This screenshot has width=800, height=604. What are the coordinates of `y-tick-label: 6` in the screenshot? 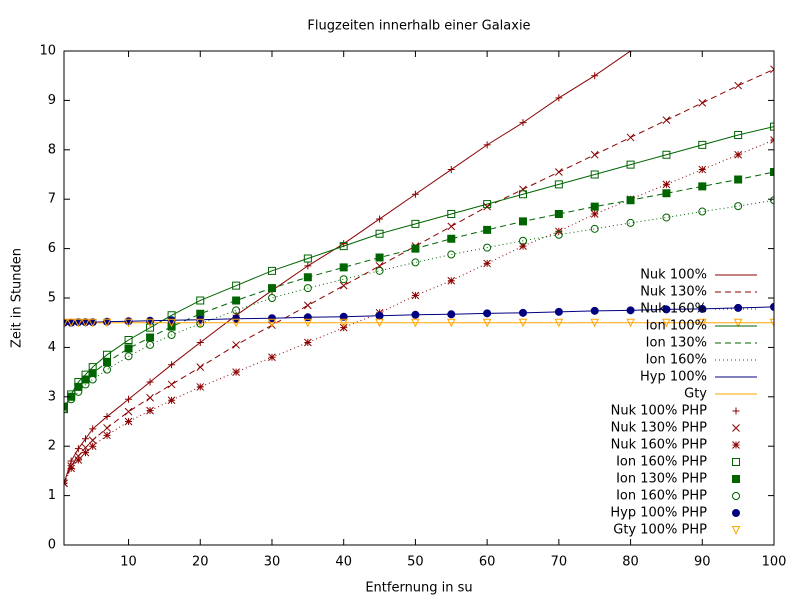 It's located at (52, 248).